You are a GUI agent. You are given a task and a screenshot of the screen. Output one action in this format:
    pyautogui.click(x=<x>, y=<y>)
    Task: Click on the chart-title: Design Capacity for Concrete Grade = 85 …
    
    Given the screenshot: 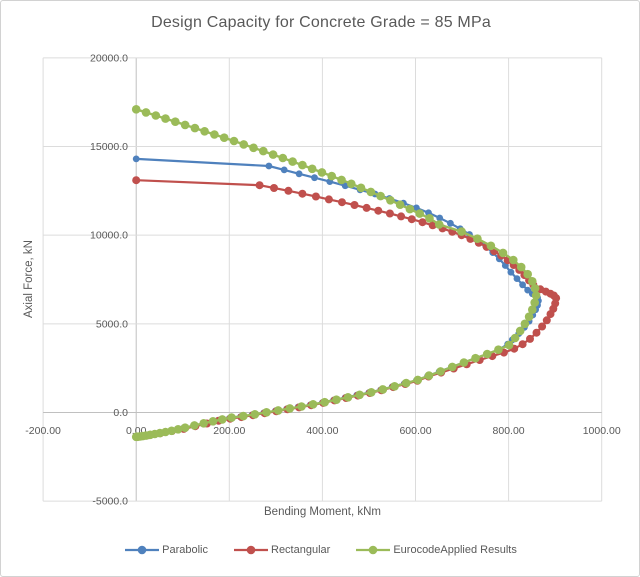 What is the action you would take?
    pyautogui.click(x=321, y=22)
    